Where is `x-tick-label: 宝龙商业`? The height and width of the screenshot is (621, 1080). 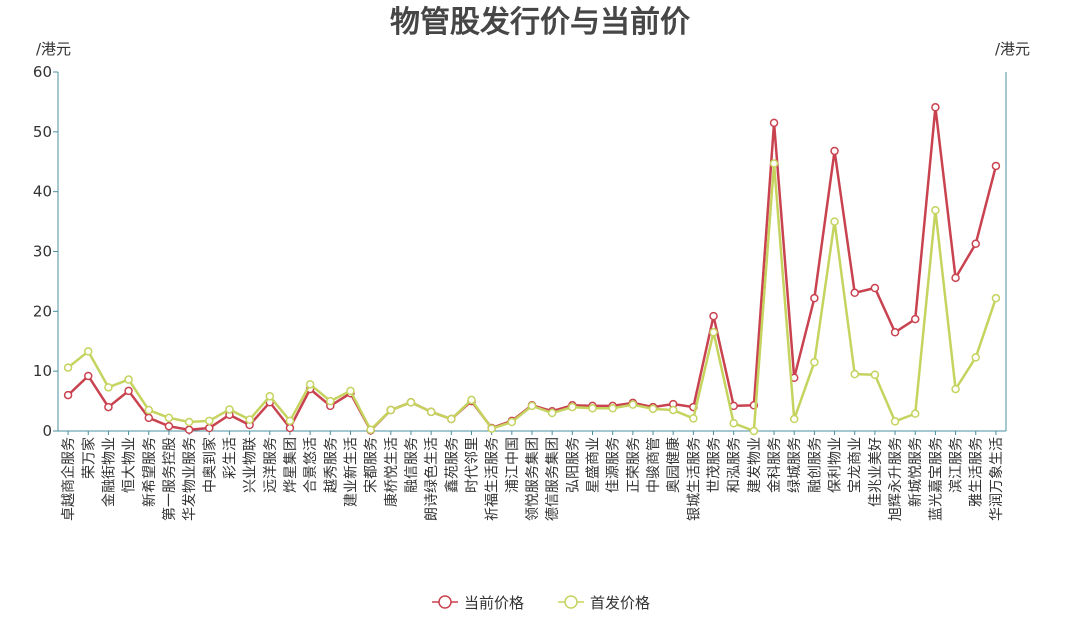 x-tick-label: 宝龙商业 is located at coordinates (856, 465).